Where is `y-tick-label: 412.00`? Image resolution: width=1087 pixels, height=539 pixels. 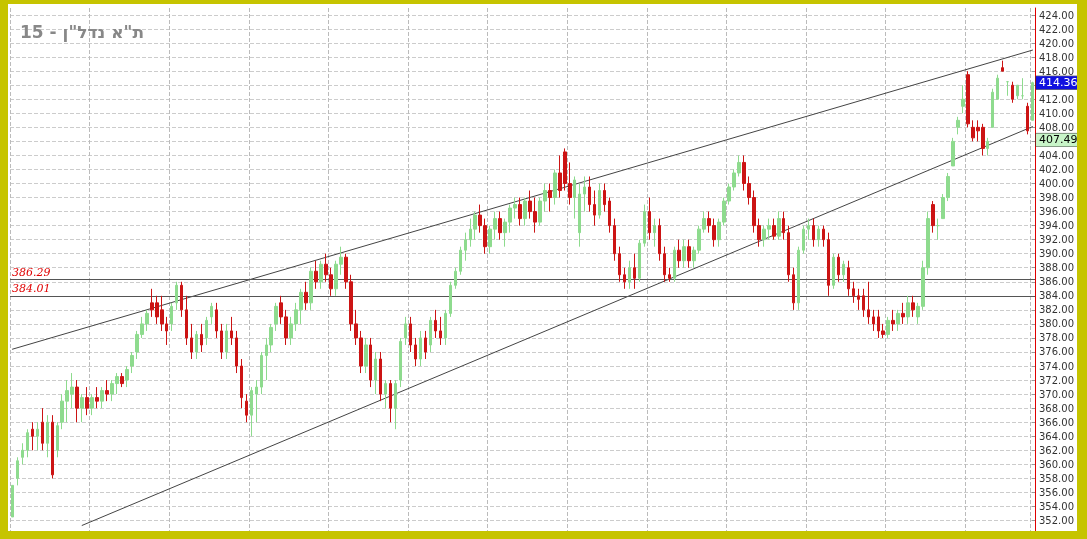
y-tick-label: 412.00 is located at coordinates (1056, 99).